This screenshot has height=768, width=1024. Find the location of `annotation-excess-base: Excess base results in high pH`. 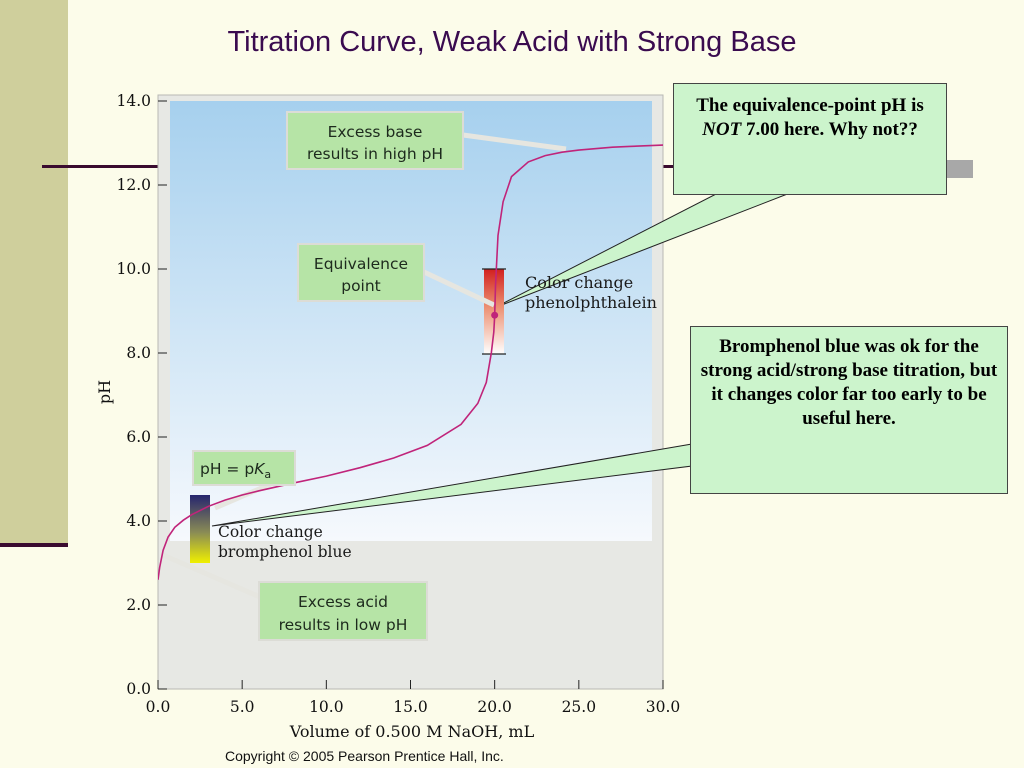

annotation-excess-base: Excess base results in high pH is located at coordinates (375, 140).